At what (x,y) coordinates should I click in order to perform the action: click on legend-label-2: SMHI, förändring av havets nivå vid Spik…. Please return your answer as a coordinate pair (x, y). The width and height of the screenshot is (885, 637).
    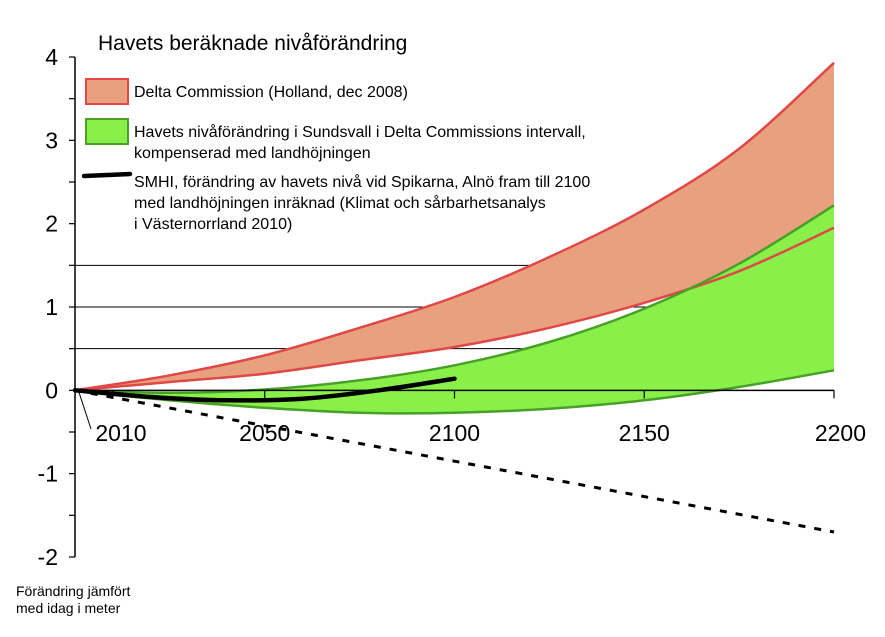
    Looking at the image, I should click on (362, 203).